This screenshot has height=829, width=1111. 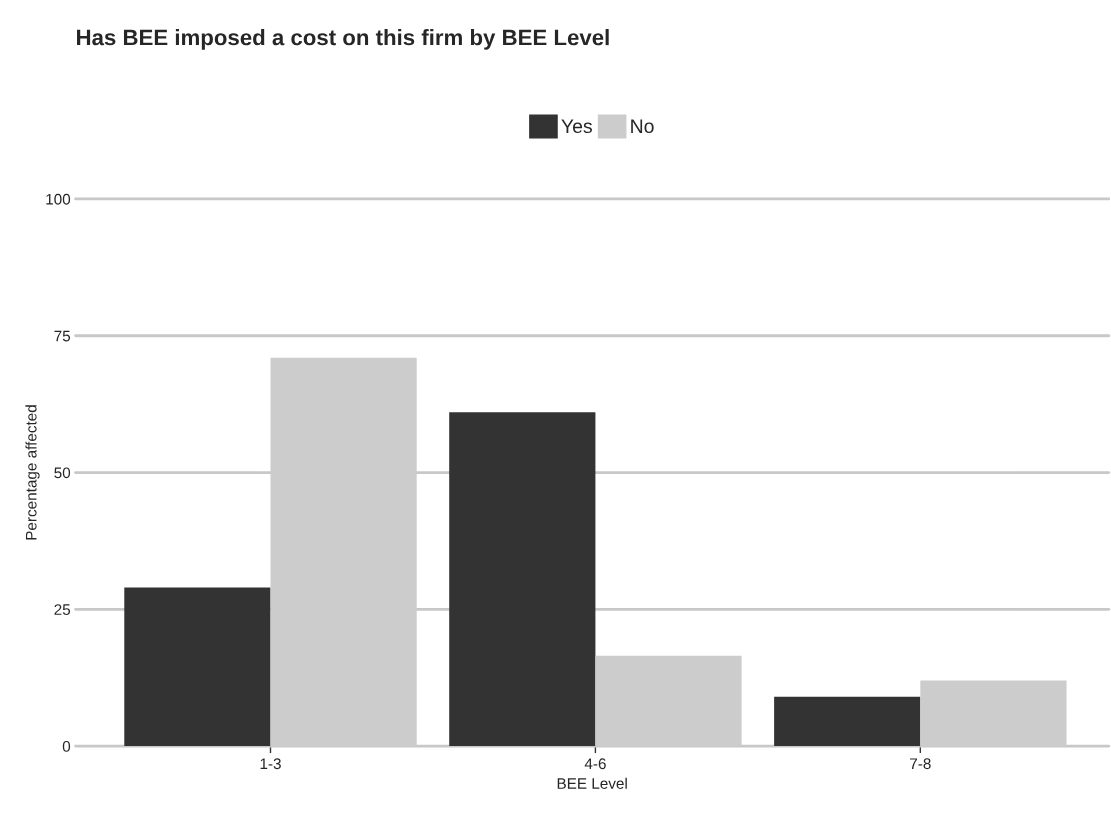 What do you see at coordinates (270, 764) in the screenshot?
I see `x-tick-label: 1-3` at bounding box center [270, 764].